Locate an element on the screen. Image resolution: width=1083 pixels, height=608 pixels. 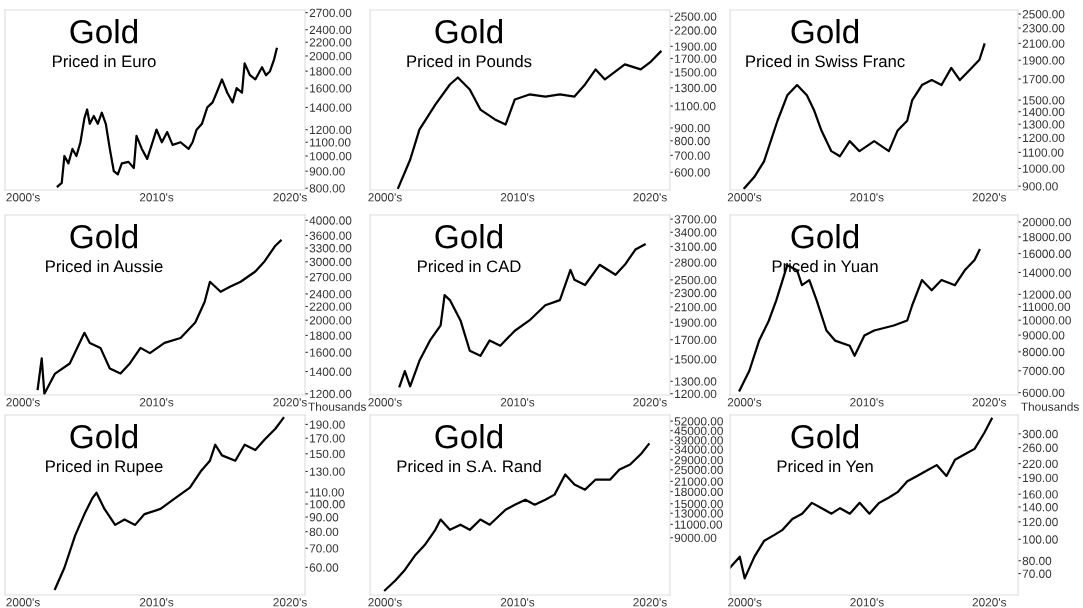
y-tick-label: 130.00 is located at coordinates (327, 471).